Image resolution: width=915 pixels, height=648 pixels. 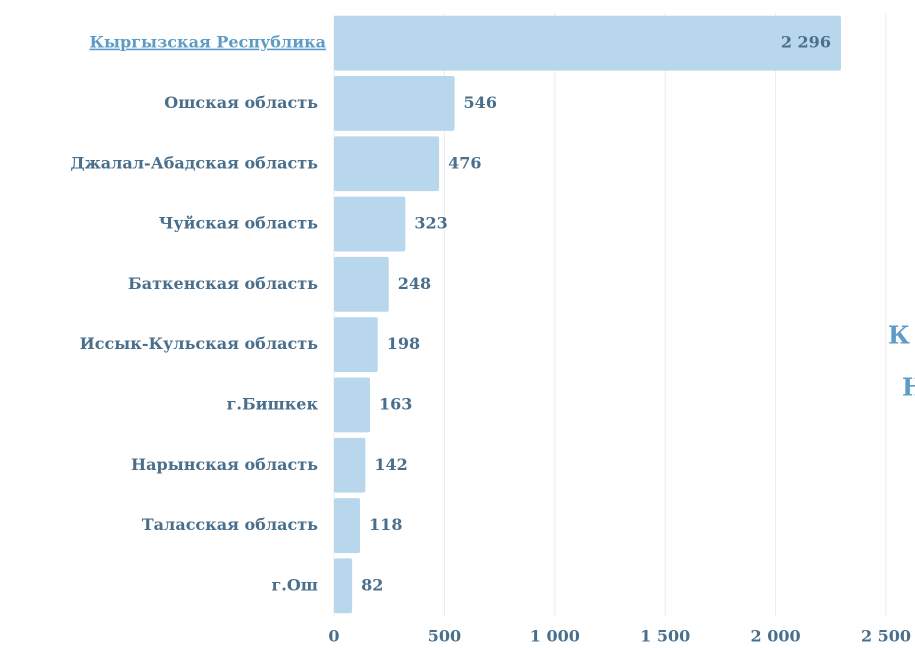 I want to click on x-tick-label: 1 000, so click(x=555, y=636).